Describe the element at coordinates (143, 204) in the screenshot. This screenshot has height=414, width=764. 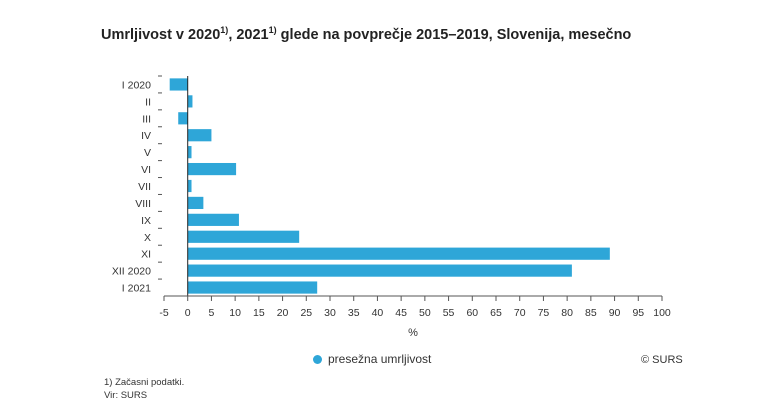
I see `category-label: VIII` at that location.